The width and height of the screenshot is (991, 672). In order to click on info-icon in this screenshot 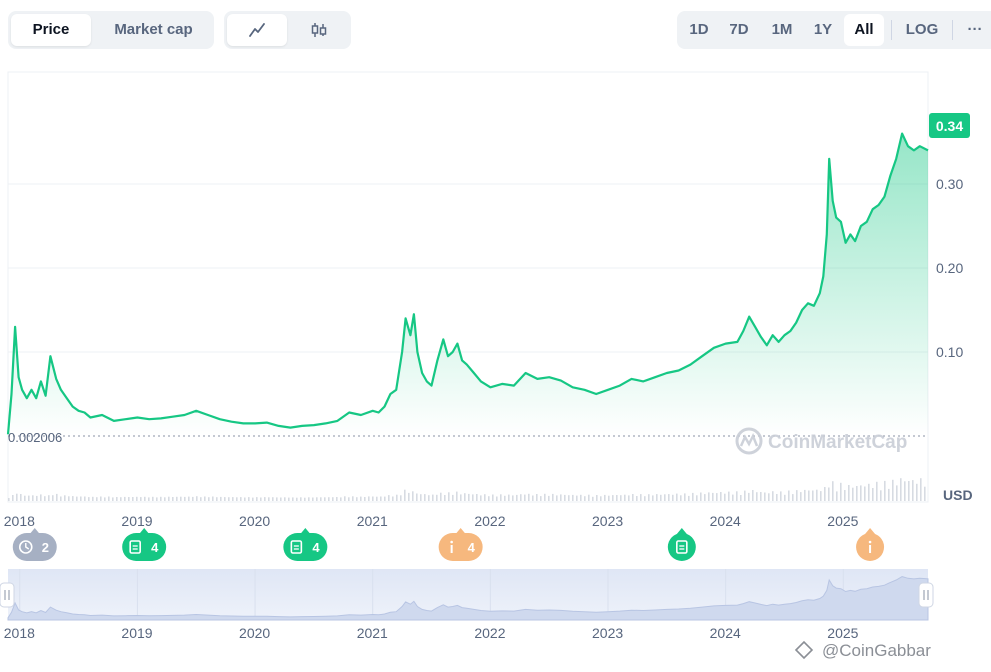, I will do `click(870, 546)`.